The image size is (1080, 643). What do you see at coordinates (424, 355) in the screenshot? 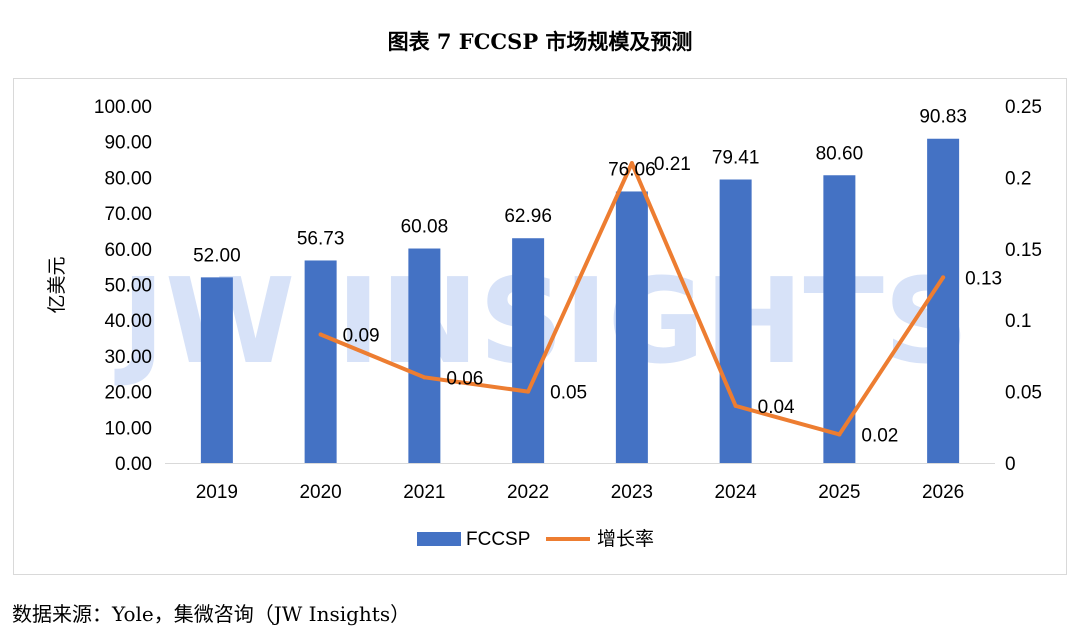
I see `bar-2021` at bounding box center [424, 355].